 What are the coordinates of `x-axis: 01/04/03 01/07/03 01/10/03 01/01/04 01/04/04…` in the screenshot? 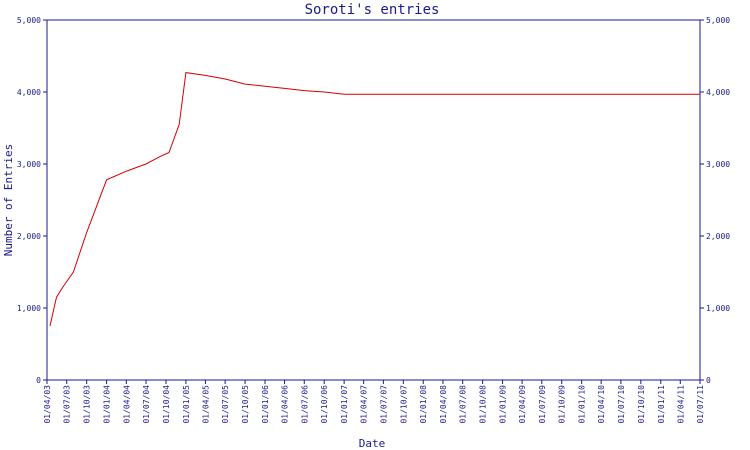 It's located at (374, 402).